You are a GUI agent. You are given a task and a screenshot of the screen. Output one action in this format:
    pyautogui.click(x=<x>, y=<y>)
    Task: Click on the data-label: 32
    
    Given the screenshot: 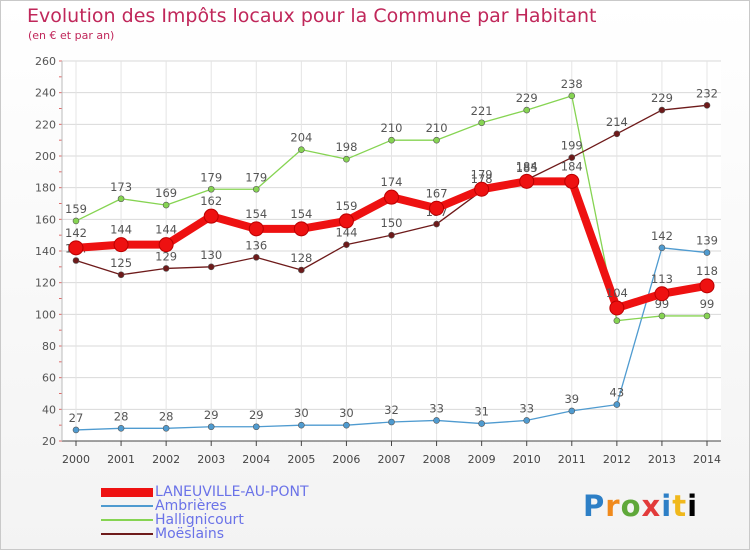 What is the action you would take?
    pyautogui.click(x=391, y=410)
    